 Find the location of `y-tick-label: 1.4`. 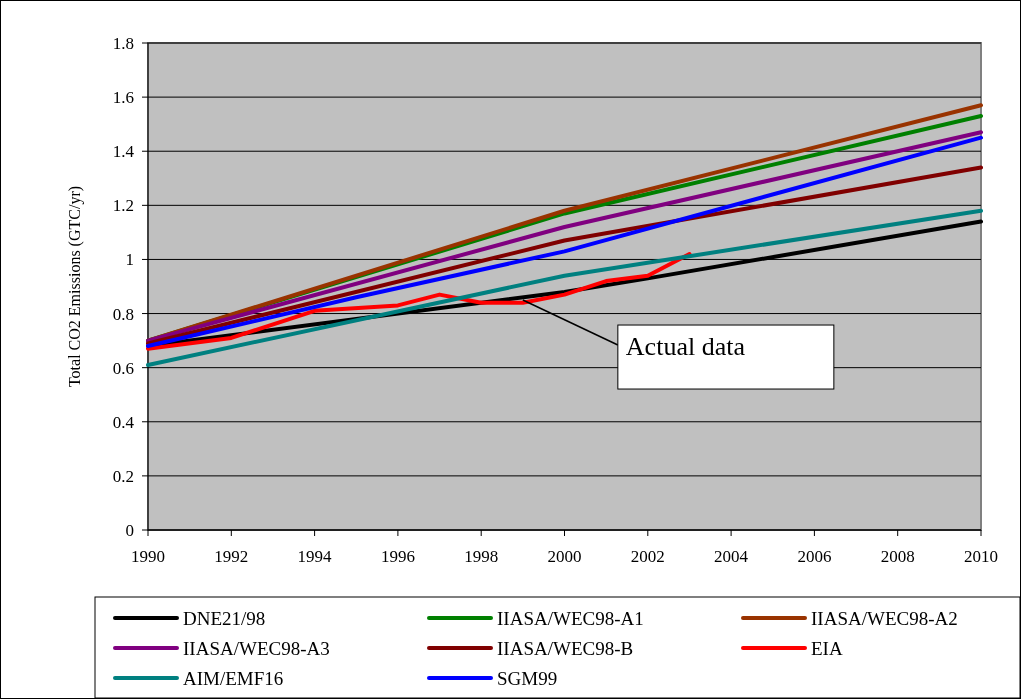

y-tick-label: 1.4 is located at coordinates (123, 152).